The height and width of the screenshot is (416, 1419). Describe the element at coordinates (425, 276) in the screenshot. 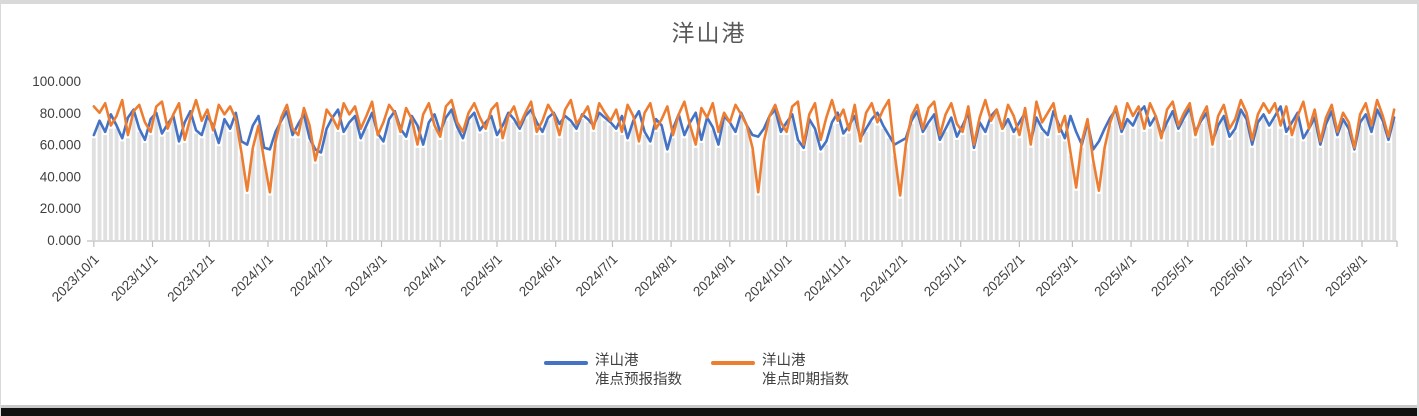

I see `x-tick-label: 2024/4/1` at that location.